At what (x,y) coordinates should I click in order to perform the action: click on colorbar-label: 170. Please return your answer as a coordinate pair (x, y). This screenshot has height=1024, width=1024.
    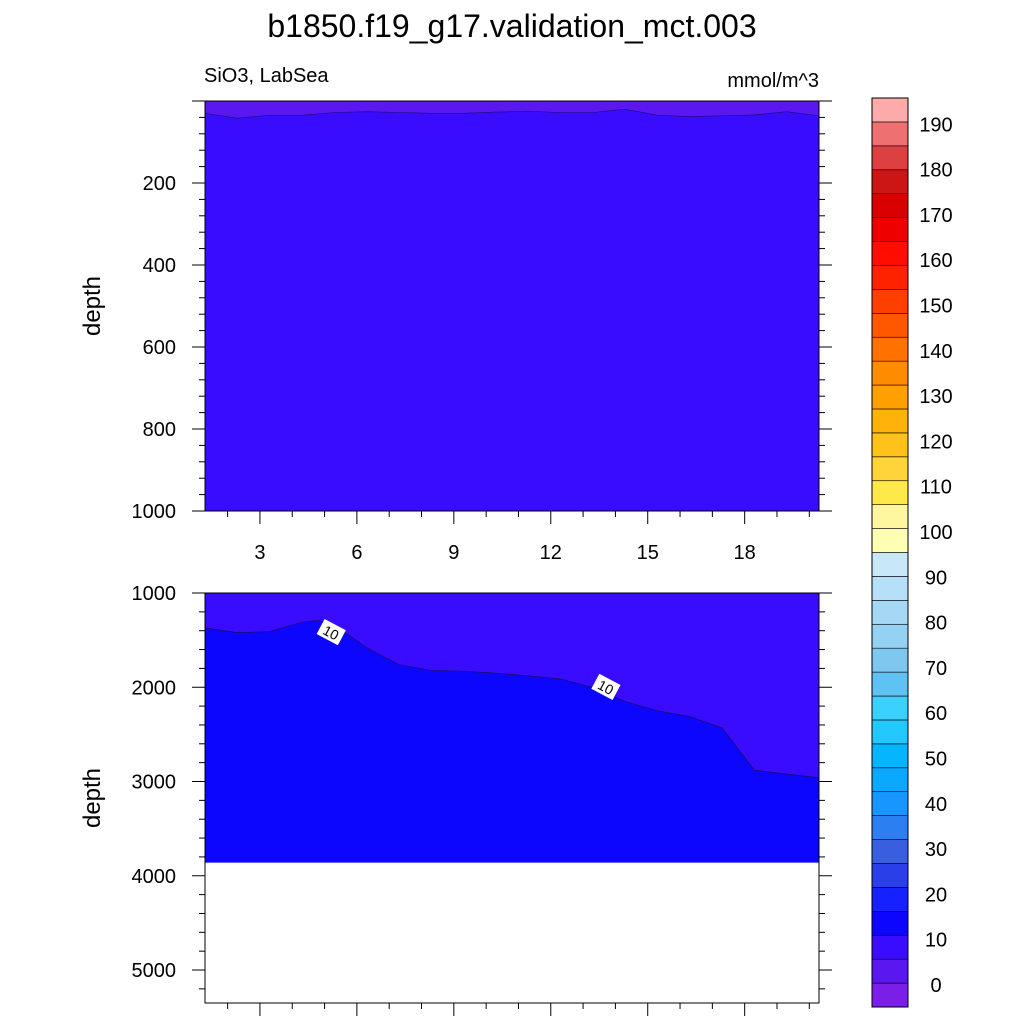
    Looking at the image, I should click on (935, 216).